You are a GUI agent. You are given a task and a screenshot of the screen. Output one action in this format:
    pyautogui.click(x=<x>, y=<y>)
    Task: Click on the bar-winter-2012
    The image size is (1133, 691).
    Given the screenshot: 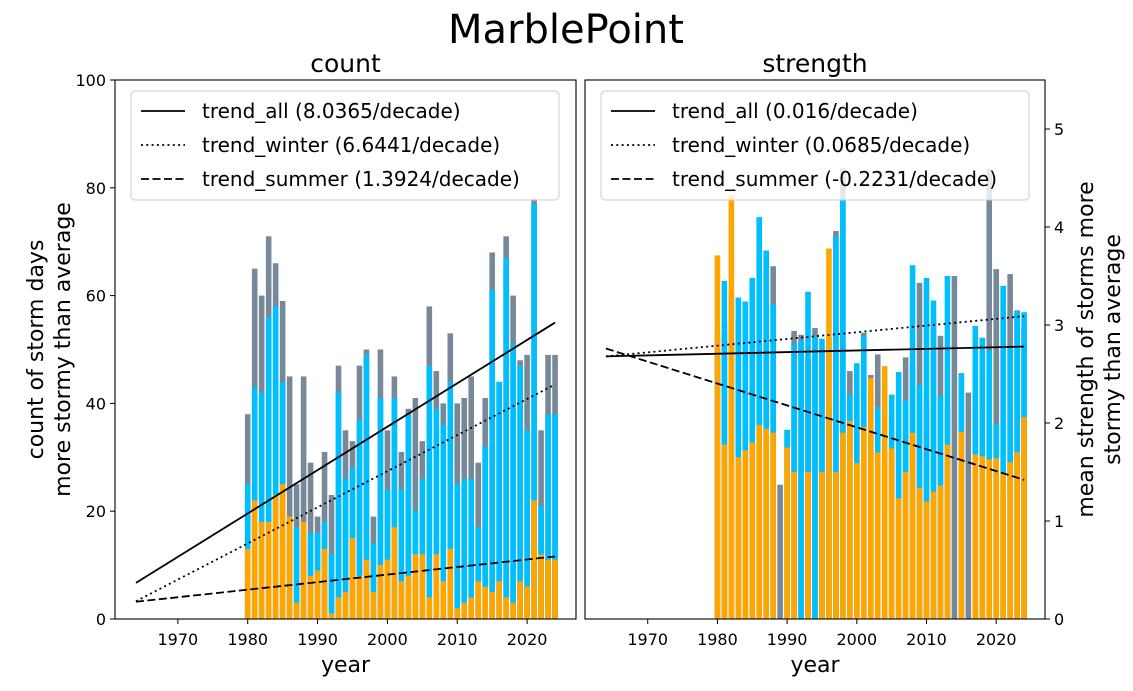 What is the action you would take?
    pyautogui.click(x=471, y=548)
    